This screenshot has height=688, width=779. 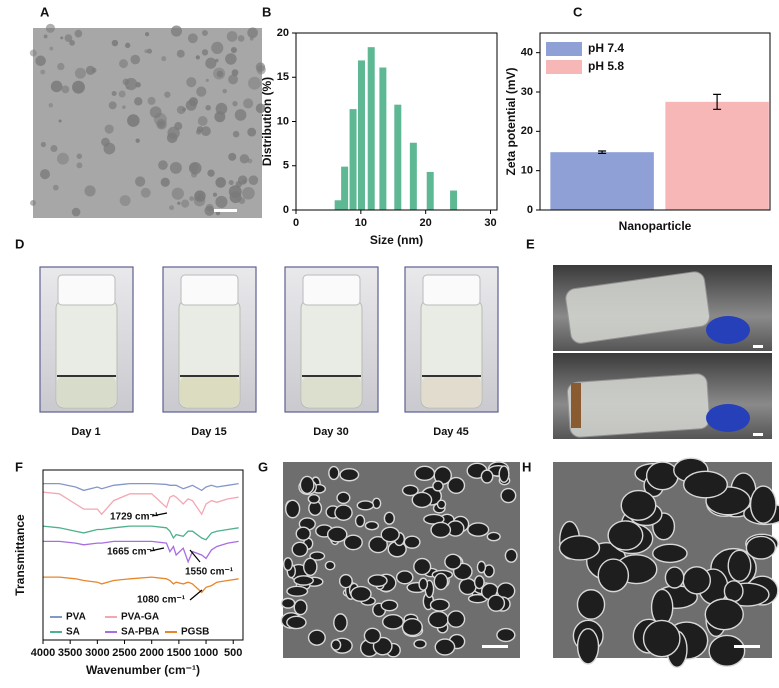 What do you see at coordinates (602, 152) in the screenshot?
I see `error-bar` at bounding box center [602, 152].